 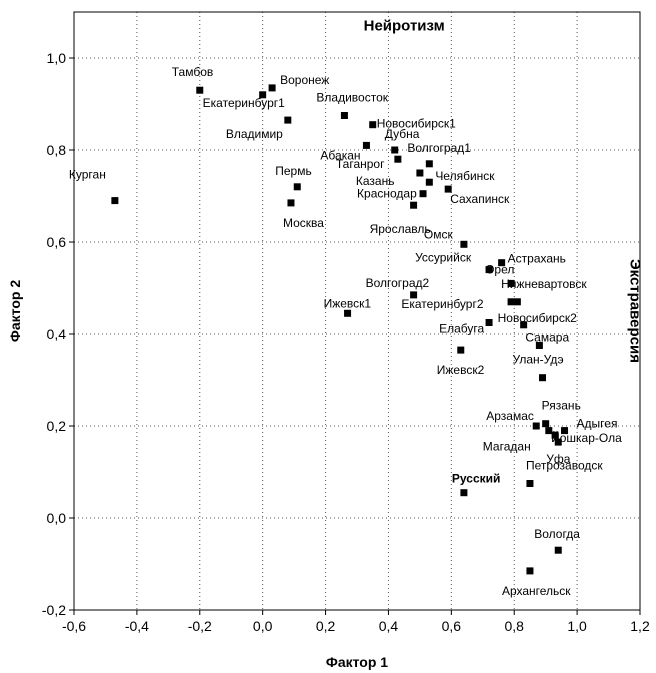 What do you see at coordinates (304, 80) in the screenshot?
I see `point-label: Воронеж` at bounding box center [304, 80].